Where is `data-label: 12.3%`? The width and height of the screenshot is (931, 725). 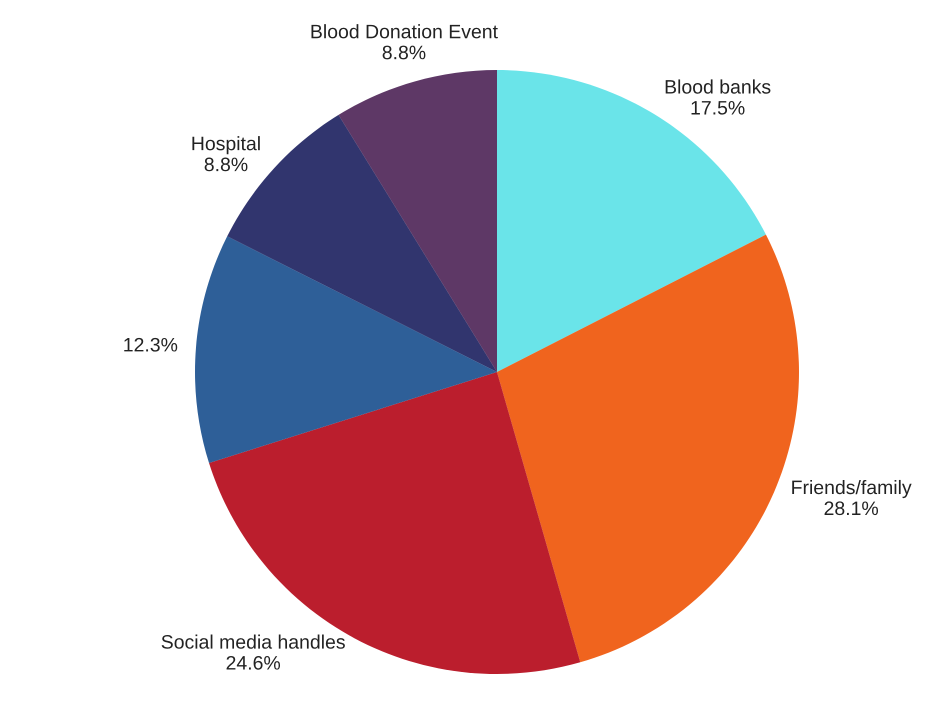 data-label: 12.3% is located at coordinates (151, 345).